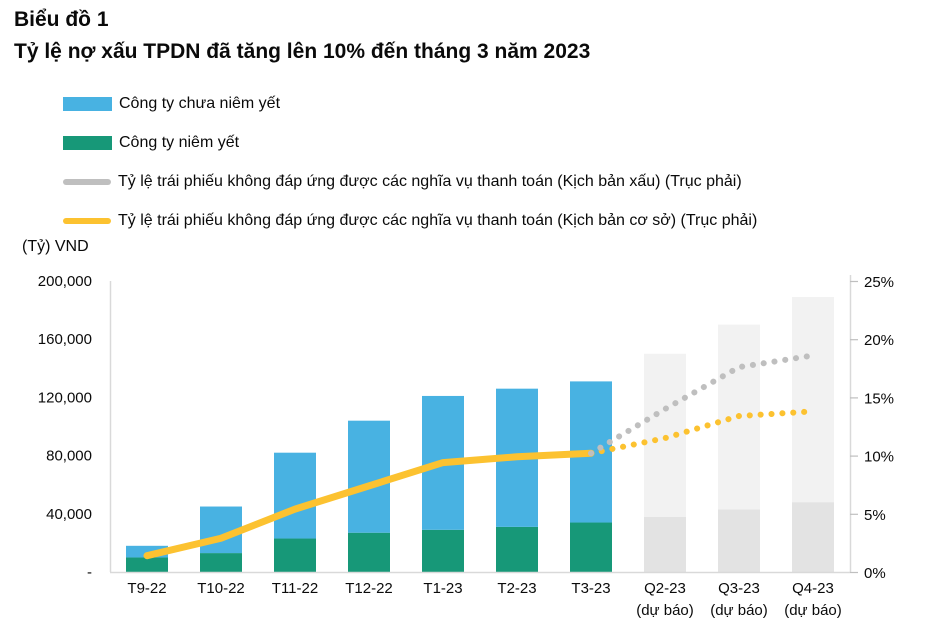 The height and width of the screenshot is (642, 942). Describe the element at coordinates (295, 588) in the screenshot. I see `x-axis-label: T11-22` at that location.